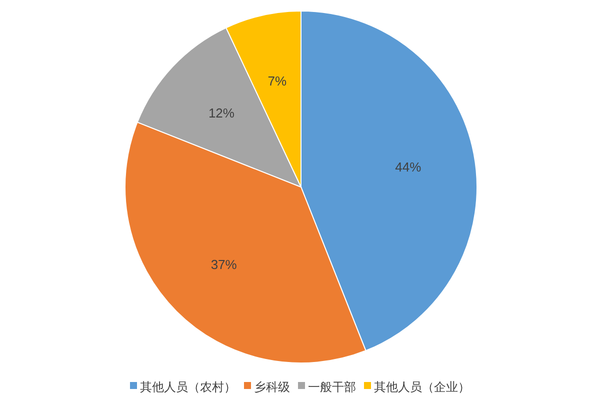 The image size is (600, 400). What do you see at coordinates (422, 387) in the screenshot?
I see `legend-label: 其他人员（企业）` at bounding box center [422, 387].